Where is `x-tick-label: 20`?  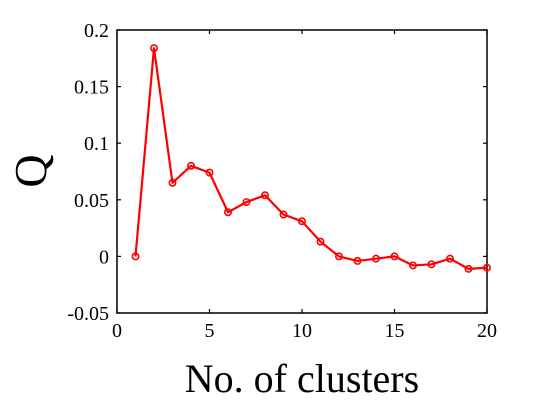
x-tick-label: 20 is located at coordinates (487, 331).